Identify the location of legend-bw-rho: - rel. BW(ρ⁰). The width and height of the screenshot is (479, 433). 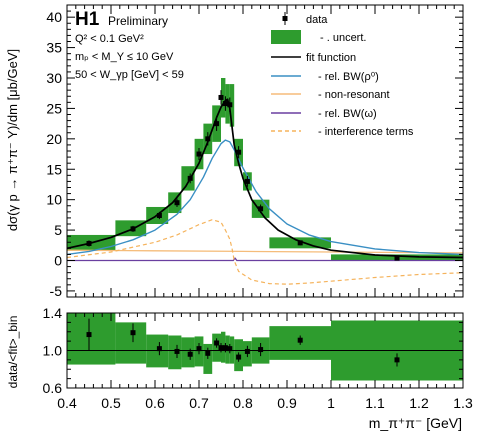
(325, 77).